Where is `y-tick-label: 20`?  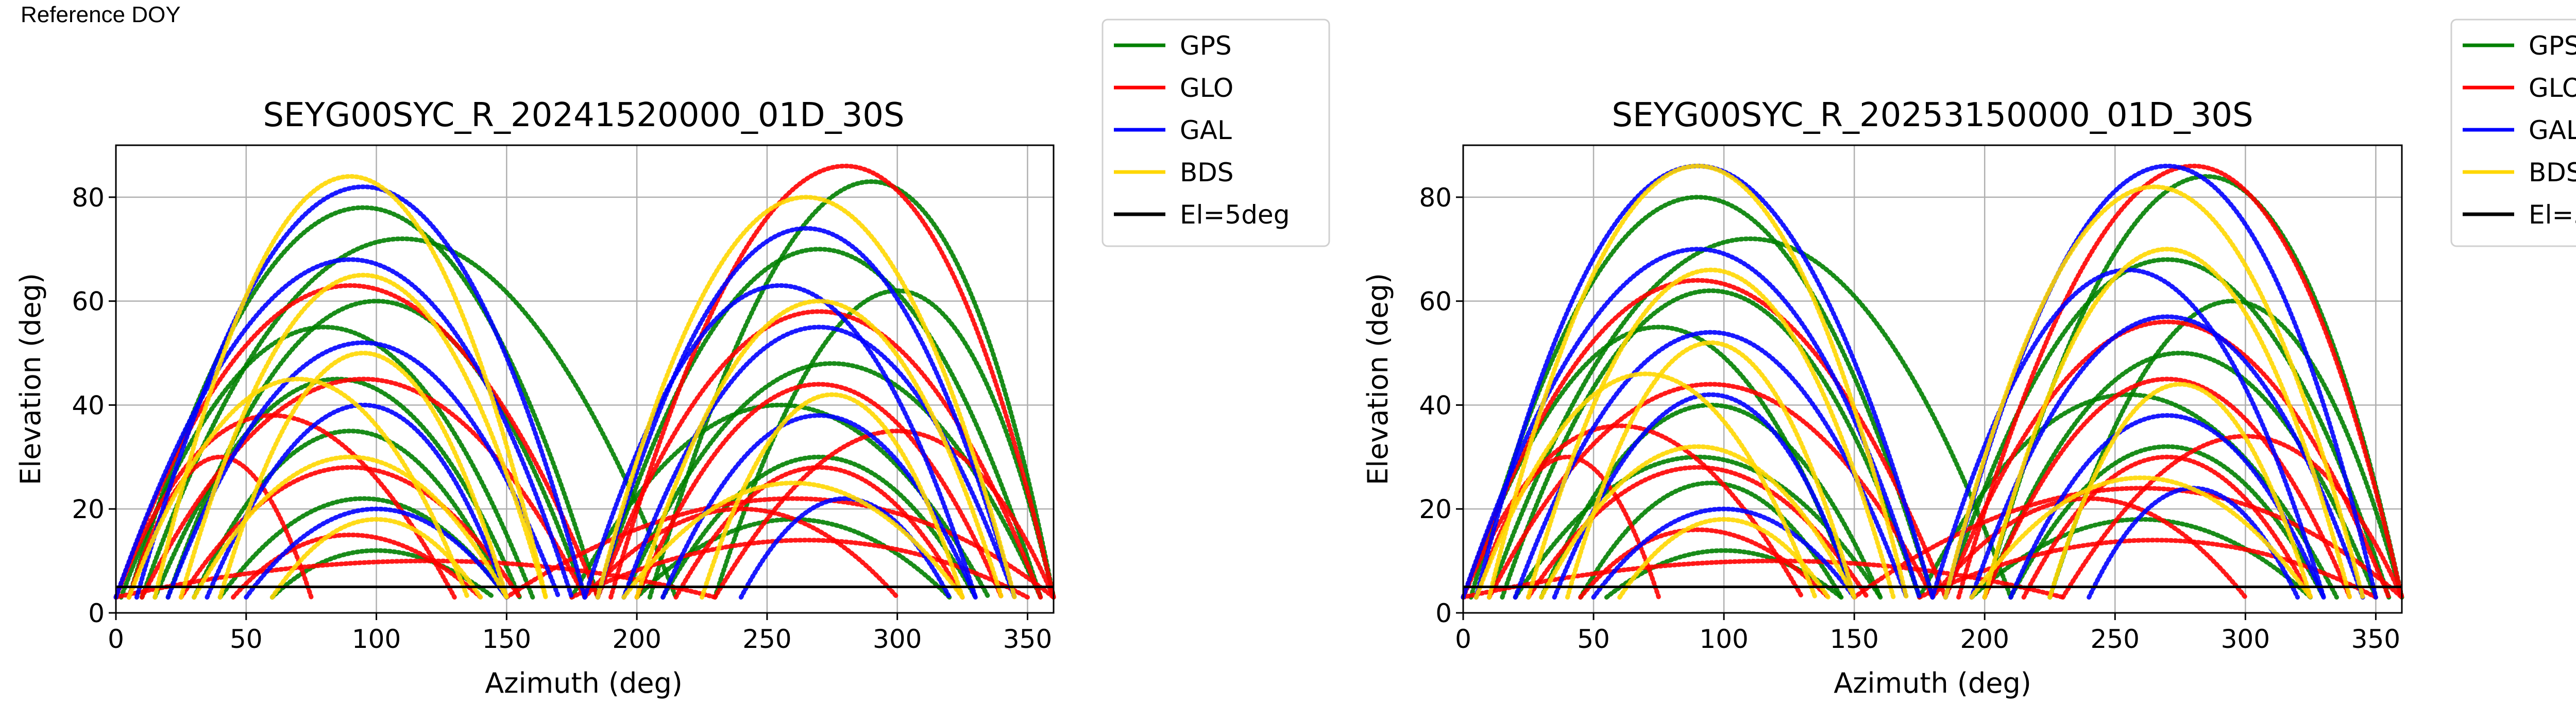
y-tick-label: 20 is located at coordinates (88, 509).